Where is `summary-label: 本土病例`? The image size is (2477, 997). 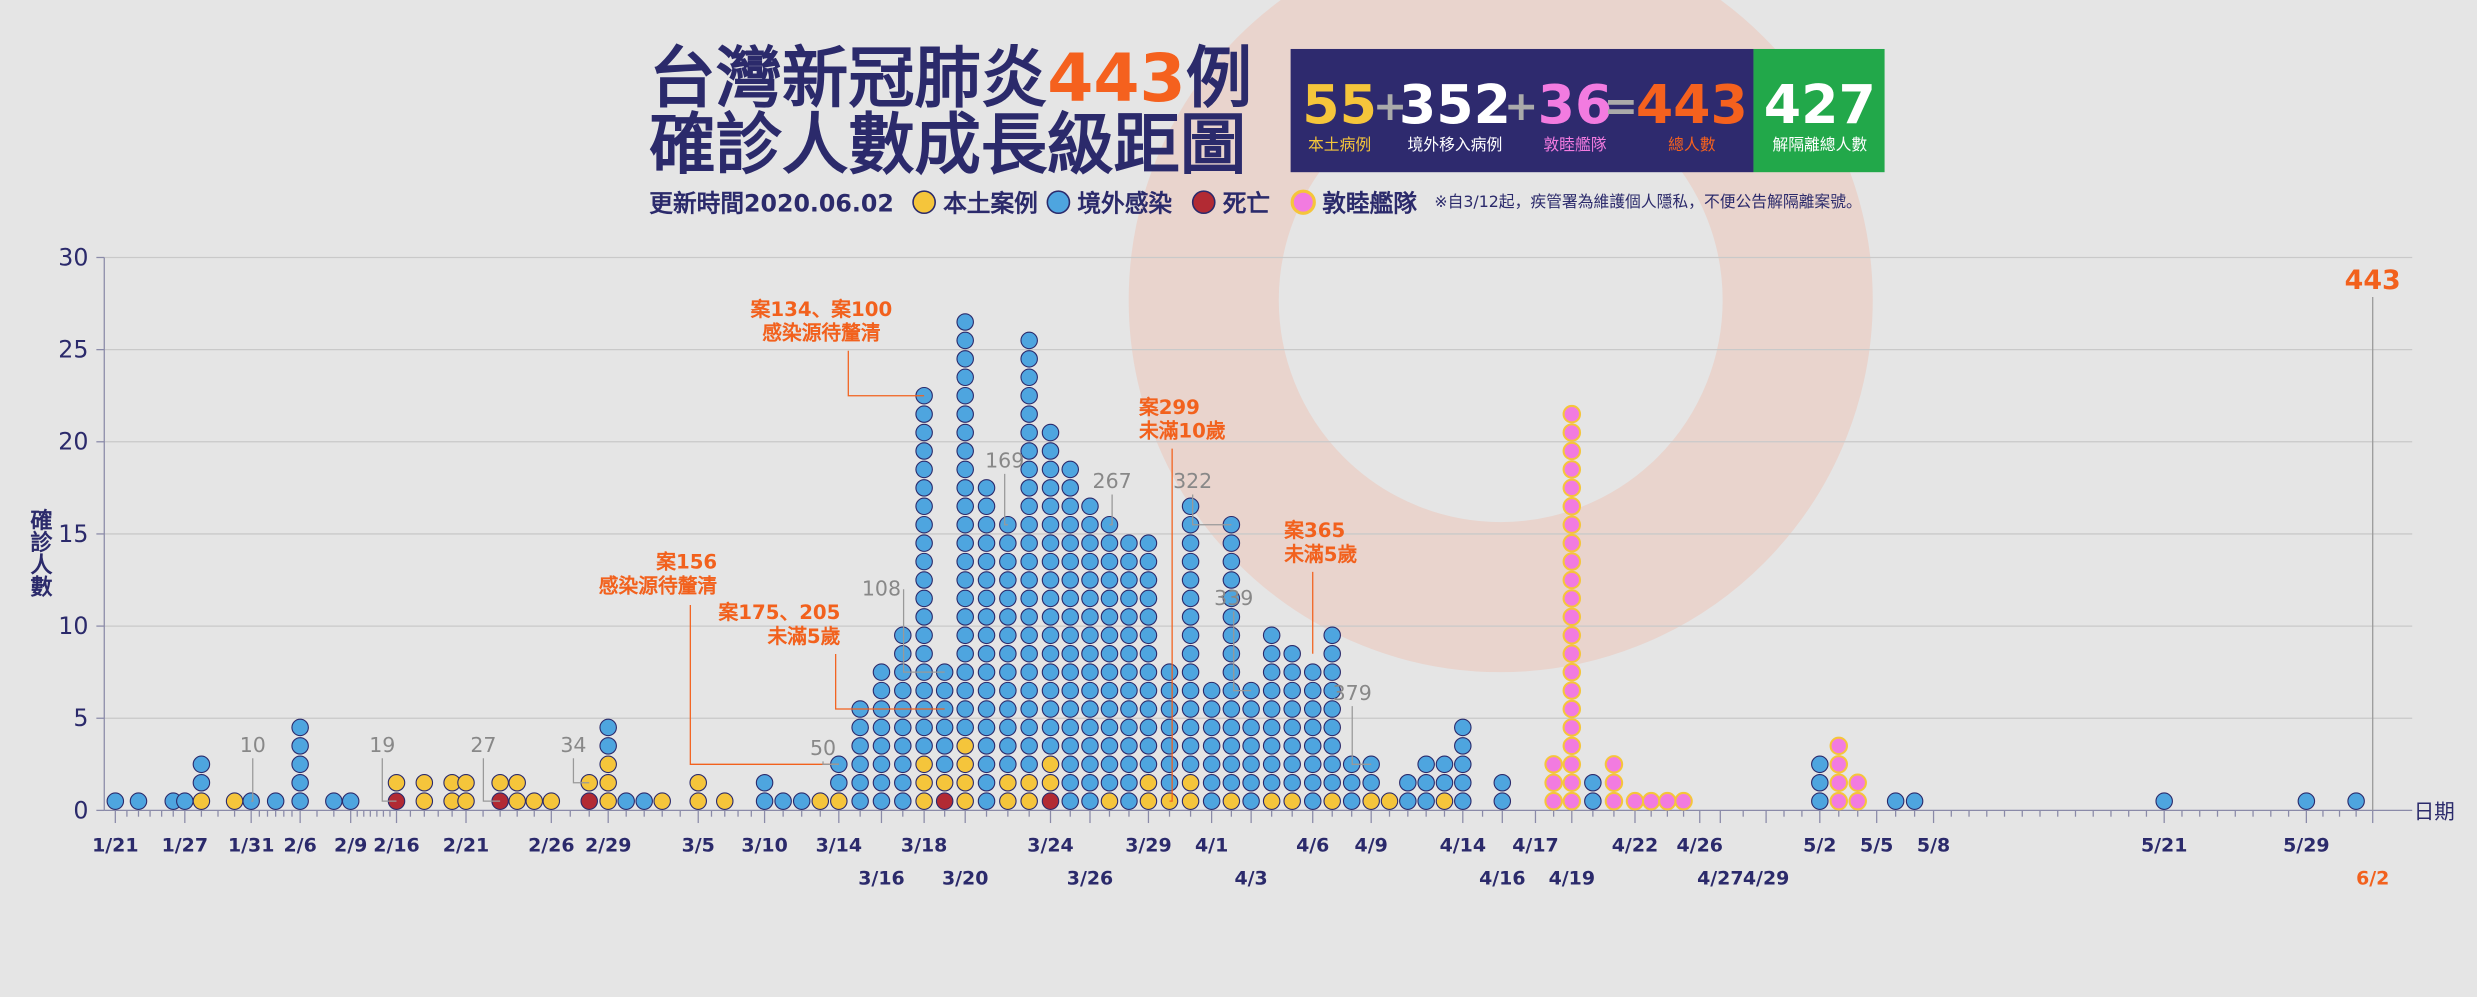
summary-label: 本土病例 is located at coordinates (1339, 144).